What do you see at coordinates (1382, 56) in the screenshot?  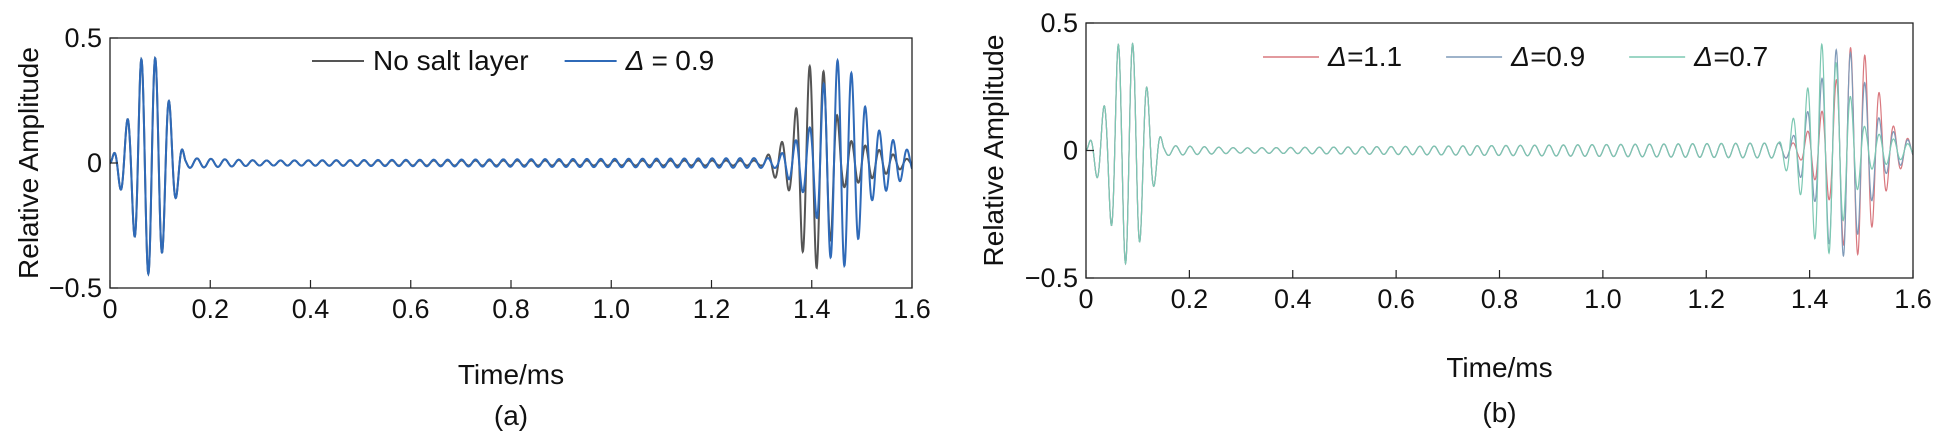 I see `legend-series-name: 1.1` at bounding box center [1382, 56].